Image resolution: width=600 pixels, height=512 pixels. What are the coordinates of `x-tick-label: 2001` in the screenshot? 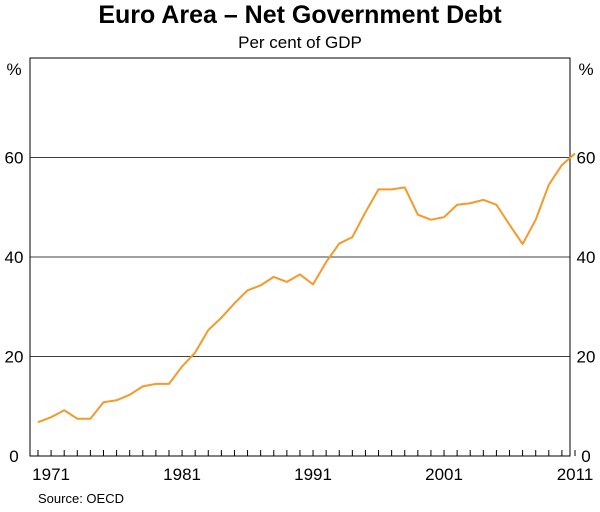 It's located at (444, 474).